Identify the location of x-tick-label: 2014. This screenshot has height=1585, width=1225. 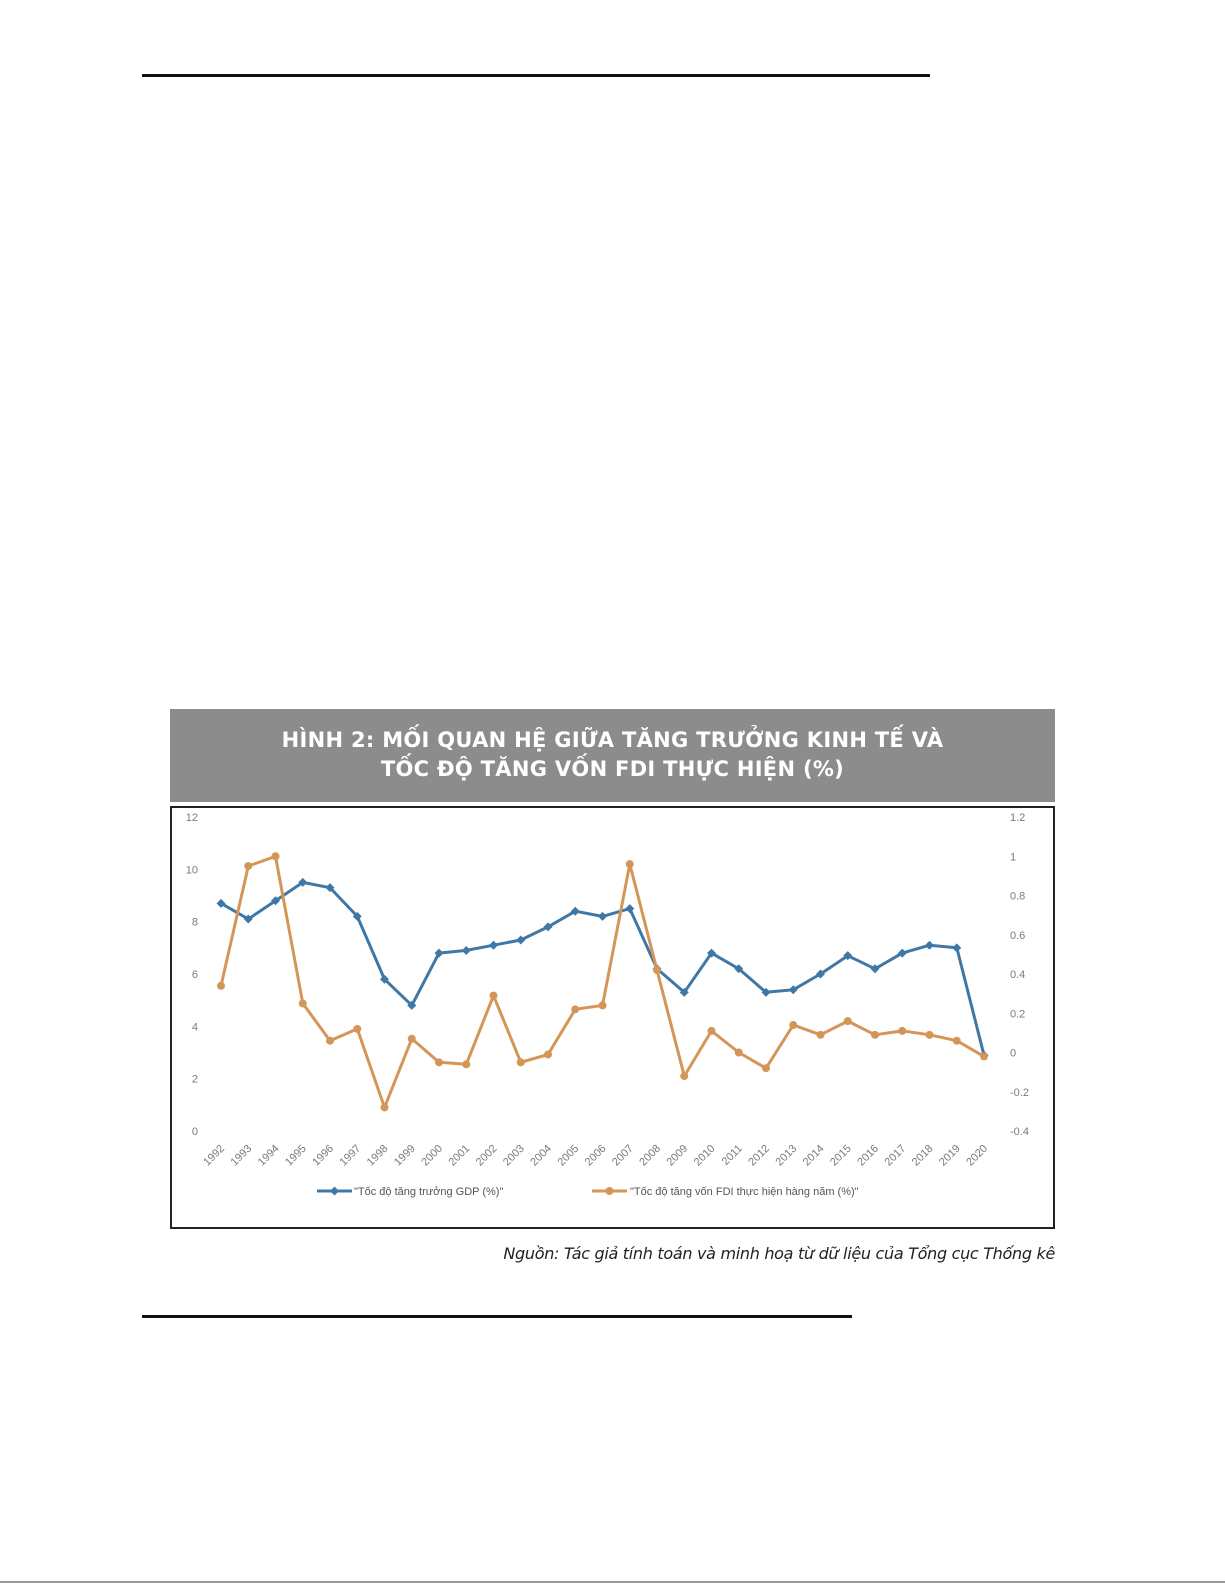
(814, 1156).